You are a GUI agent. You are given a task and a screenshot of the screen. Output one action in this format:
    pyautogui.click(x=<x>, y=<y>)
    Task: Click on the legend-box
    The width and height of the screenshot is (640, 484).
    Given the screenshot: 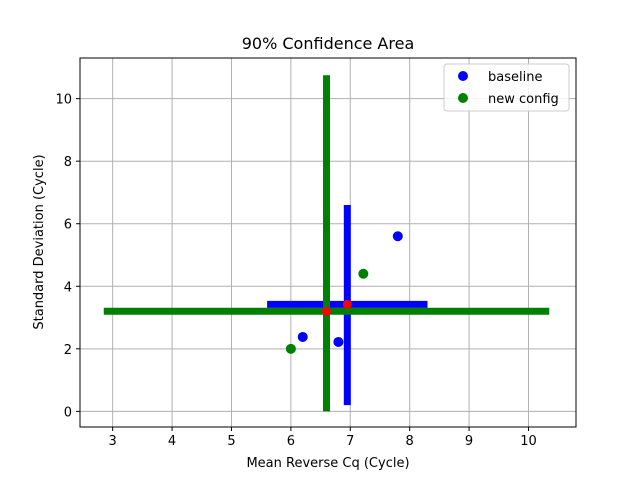 What is the action you would take?
    pyautogui.click(x=506, y=87)
    